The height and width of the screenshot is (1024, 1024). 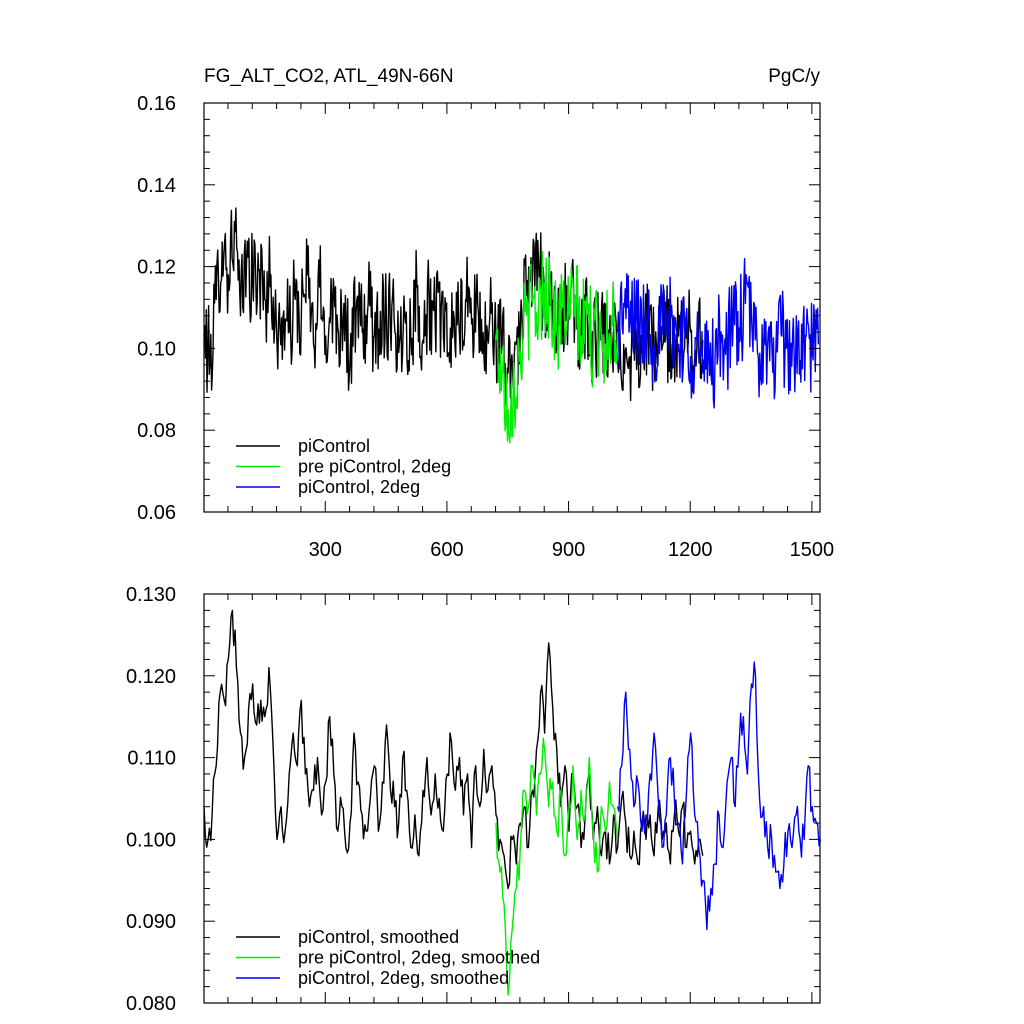 What do you see at coordinates (794, 76) in the screenshot?
I see `units-label: PgC/y` at bounding box center [794, 76].